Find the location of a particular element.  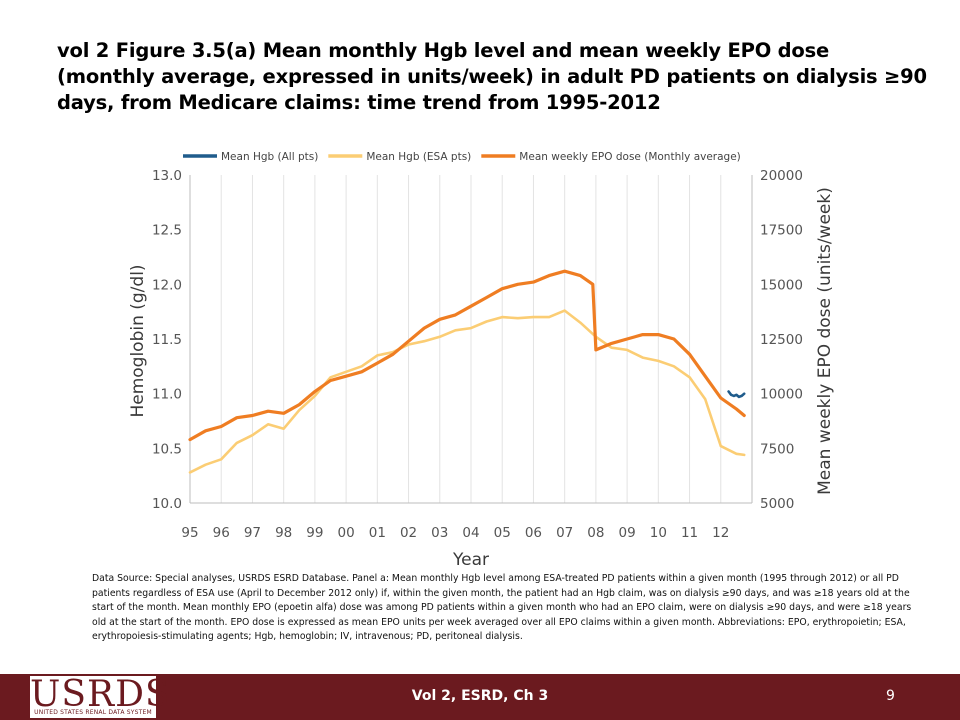

x-tick-label: 02 is located at coordinates (408, 533).